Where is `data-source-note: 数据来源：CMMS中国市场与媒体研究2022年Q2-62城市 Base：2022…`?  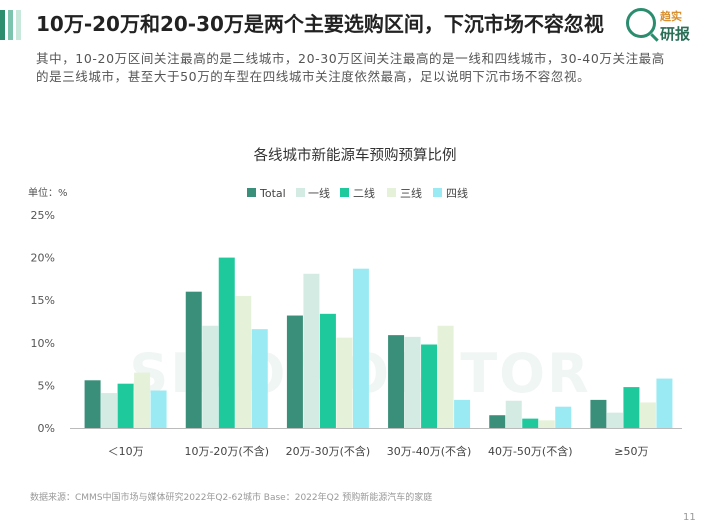
data-source-note: 数据来源：CMMS中国市场与媒体研究2022年Q2-62城市 Base：2022… is located at coordinates (231, 498).